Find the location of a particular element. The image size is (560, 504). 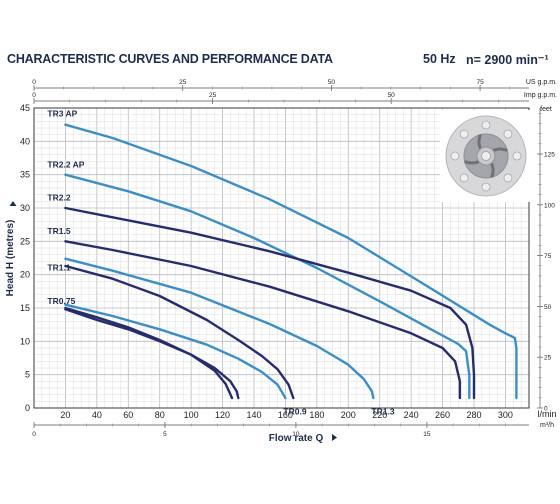

m3h-tick-label: 0 is located at coordinates (34, 434).